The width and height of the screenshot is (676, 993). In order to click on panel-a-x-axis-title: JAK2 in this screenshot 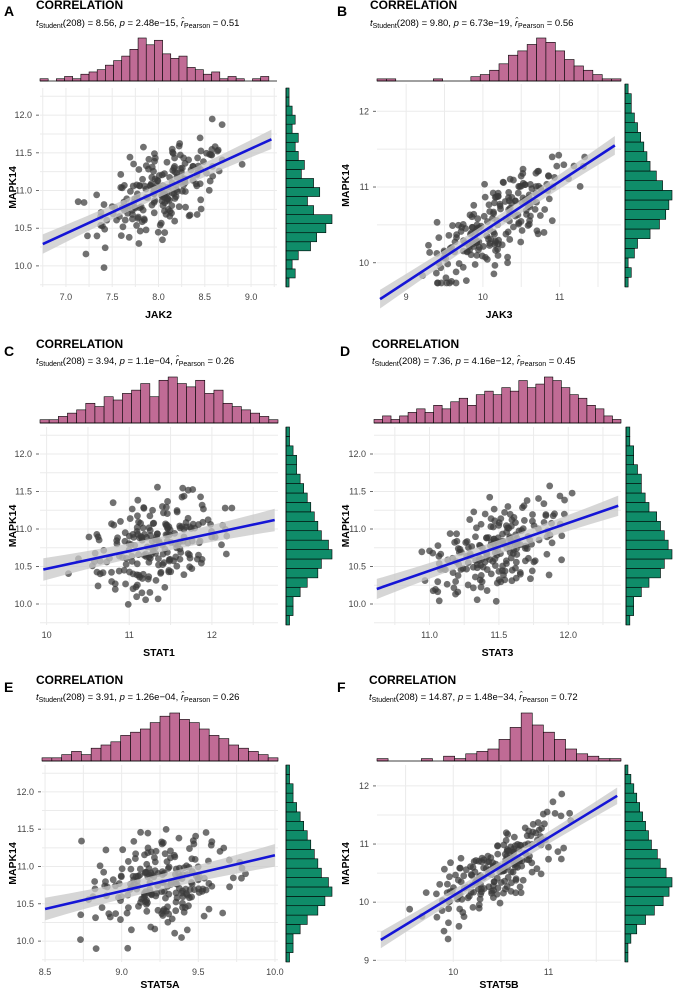, I will do `click(158, 315)`.